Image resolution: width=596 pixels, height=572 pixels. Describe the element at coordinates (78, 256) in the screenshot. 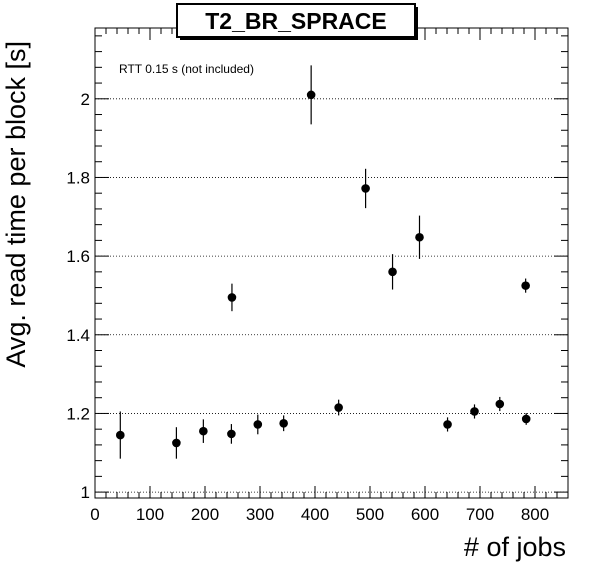

I see `y-tick-label: 1.6` at that location.